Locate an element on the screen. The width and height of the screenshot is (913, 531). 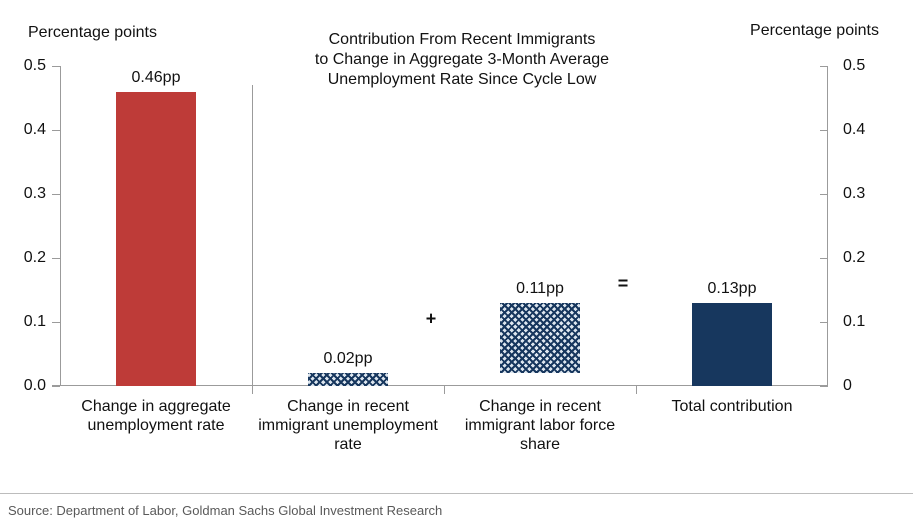
left-axis-tick-label: 0.0 is located at coordinates (34, 385).